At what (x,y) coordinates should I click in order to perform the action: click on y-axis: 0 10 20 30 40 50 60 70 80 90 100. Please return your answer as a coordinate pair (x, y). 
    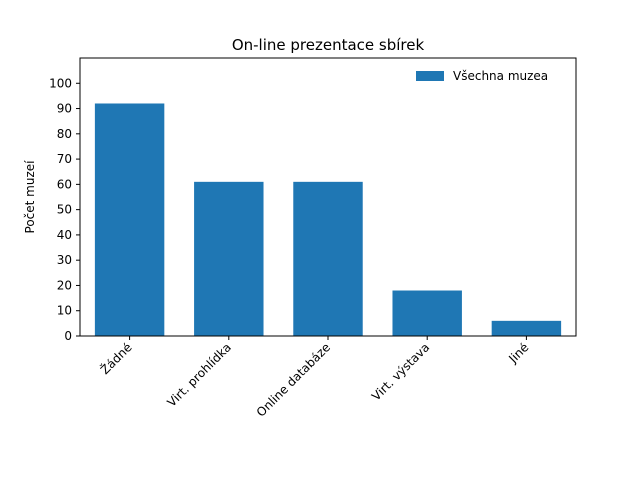
    Looking at the image, I should click on (64, 209).